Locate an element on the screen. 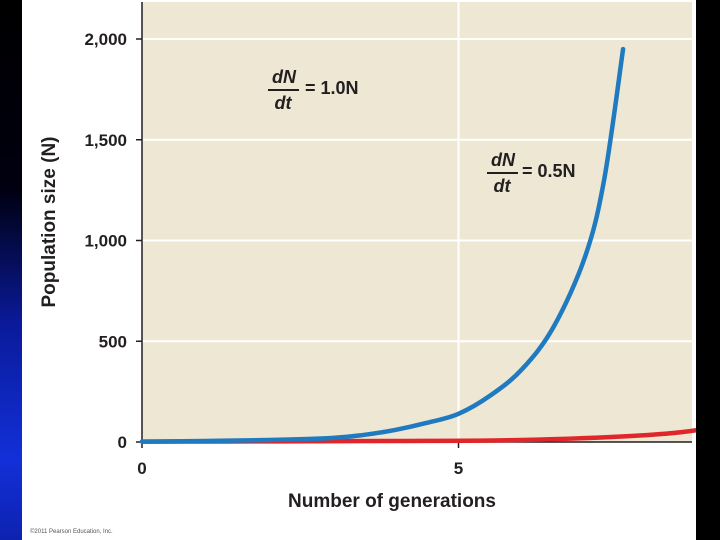 This screenshot has width=720, height=540. y-tick-label: 2,000 is located at coordinates (105, 39).